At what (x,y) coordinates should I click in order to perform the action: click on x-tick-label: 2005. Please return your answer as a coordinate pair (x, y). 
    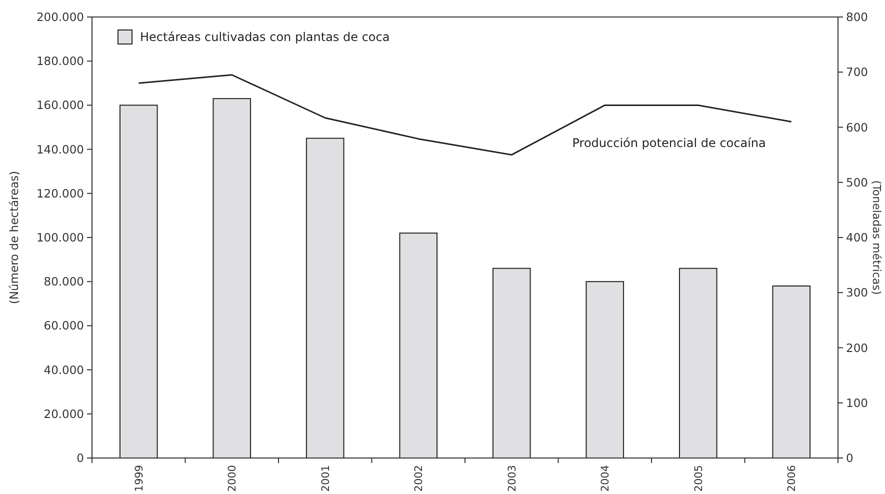
    Looking at the image, I should click on (698, 478).